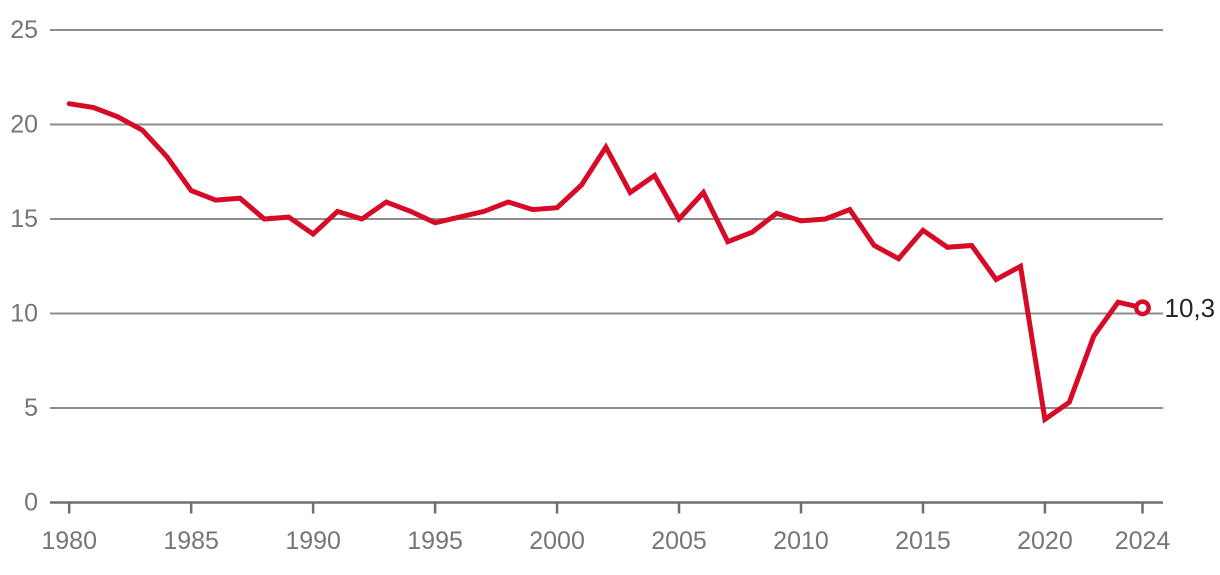 This screenshot has height=575, width=1220. I want to click on y-tick-label: 5, so click(31, 408).